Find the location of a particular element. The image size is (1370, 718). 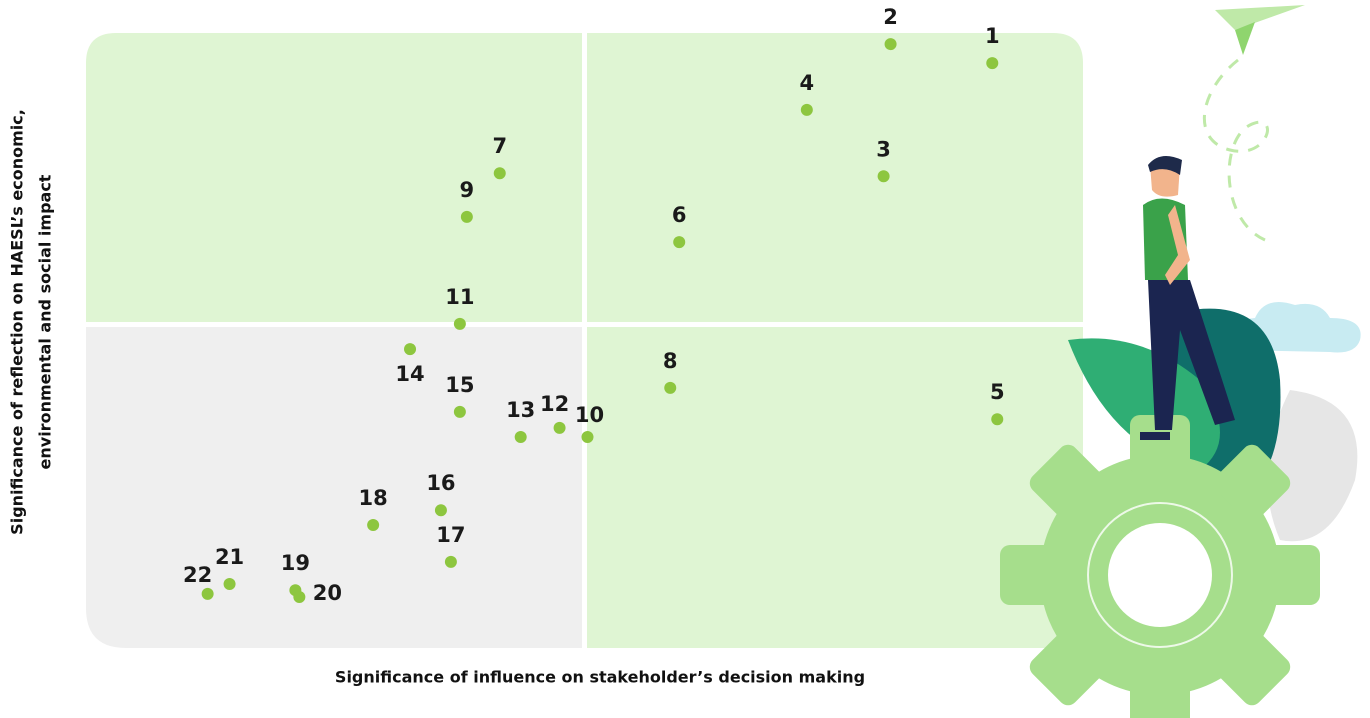

plane-trail is located at coordinates (1235, 150).